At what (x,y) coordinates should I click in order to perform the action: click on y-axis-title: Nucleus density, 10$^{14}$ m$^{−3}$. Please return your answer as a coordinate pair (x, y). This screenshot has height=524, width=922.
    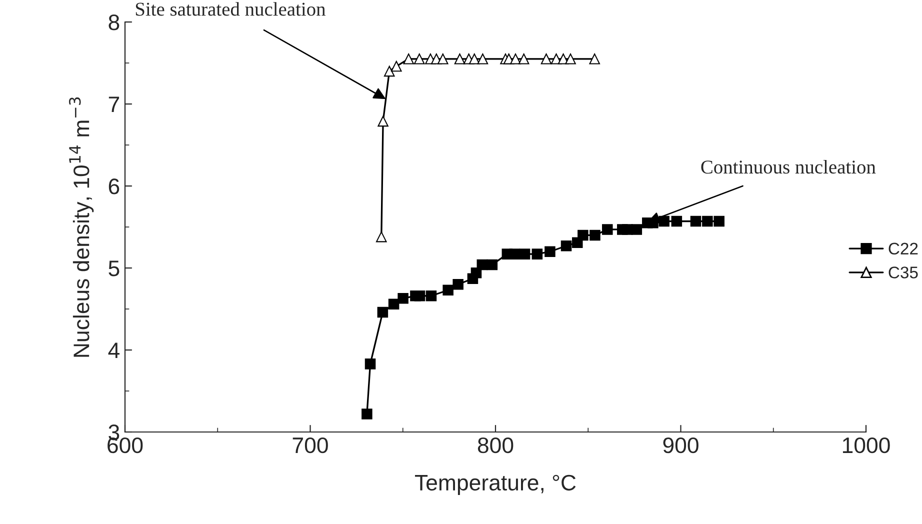
    Looking at the image, I should click on (81, 227).